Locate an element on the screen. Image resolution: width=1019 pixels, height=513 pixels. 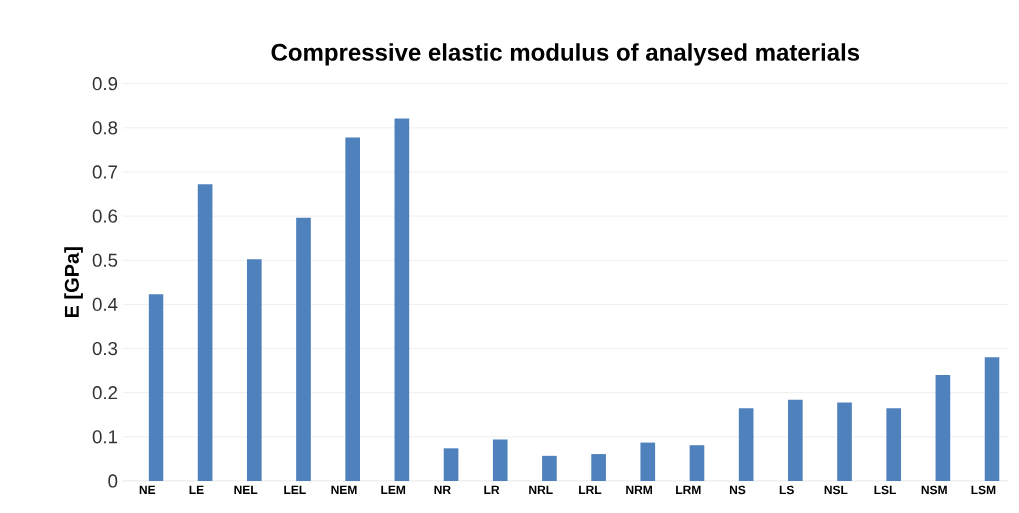
x-tick-label: LR is located at coordinates (492, 489).